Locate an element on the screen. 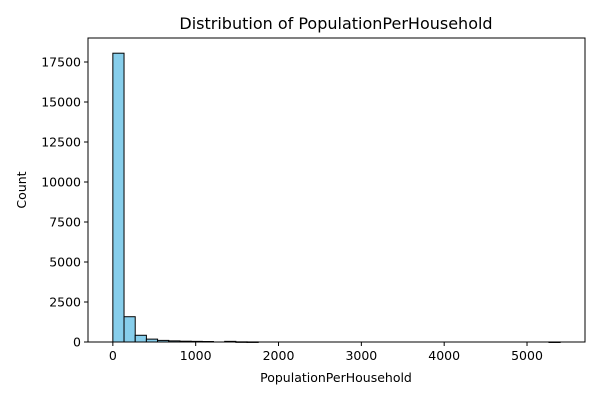 The width and height of the screenshot is (600, 400). y-axis-ticks: 0 2500 5000 7500 10000 12500 15000 17500 is located at coordinates (64, 202).